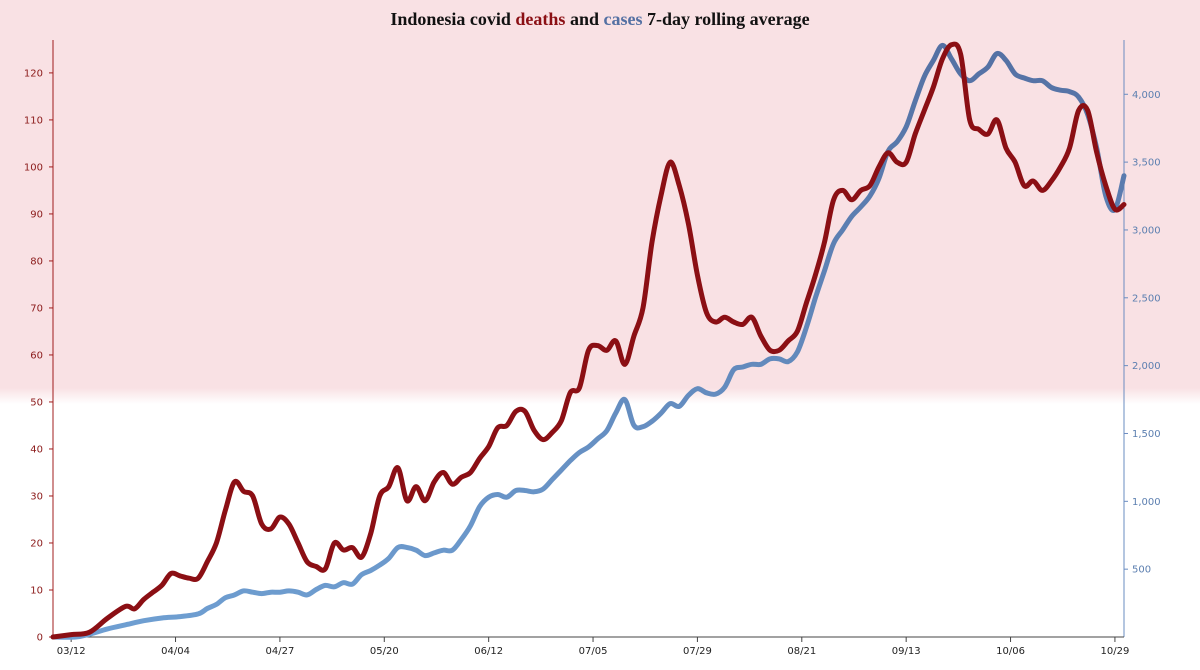 Image resolution: width=1200 pixels, height=670 pixels. I want to click on left-axis-tick-label: 60, so click(36, 355).